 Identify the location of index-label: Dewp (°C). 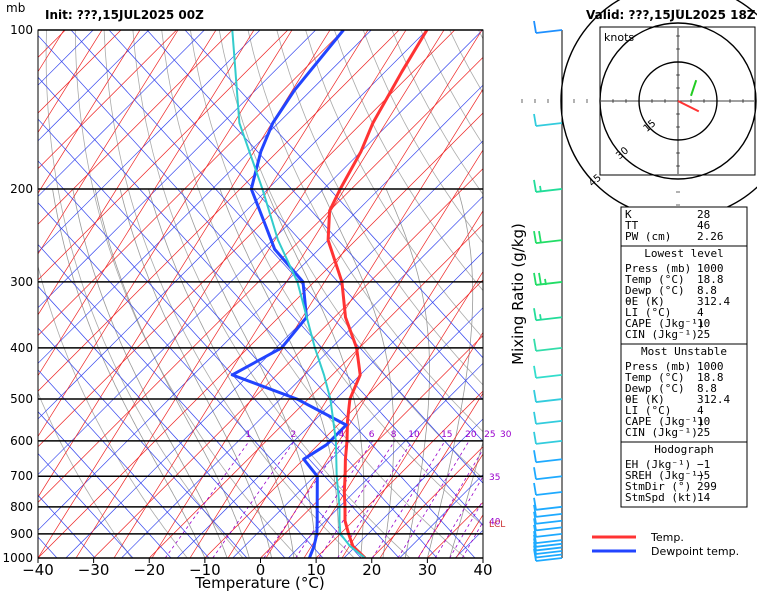
(655, 388).